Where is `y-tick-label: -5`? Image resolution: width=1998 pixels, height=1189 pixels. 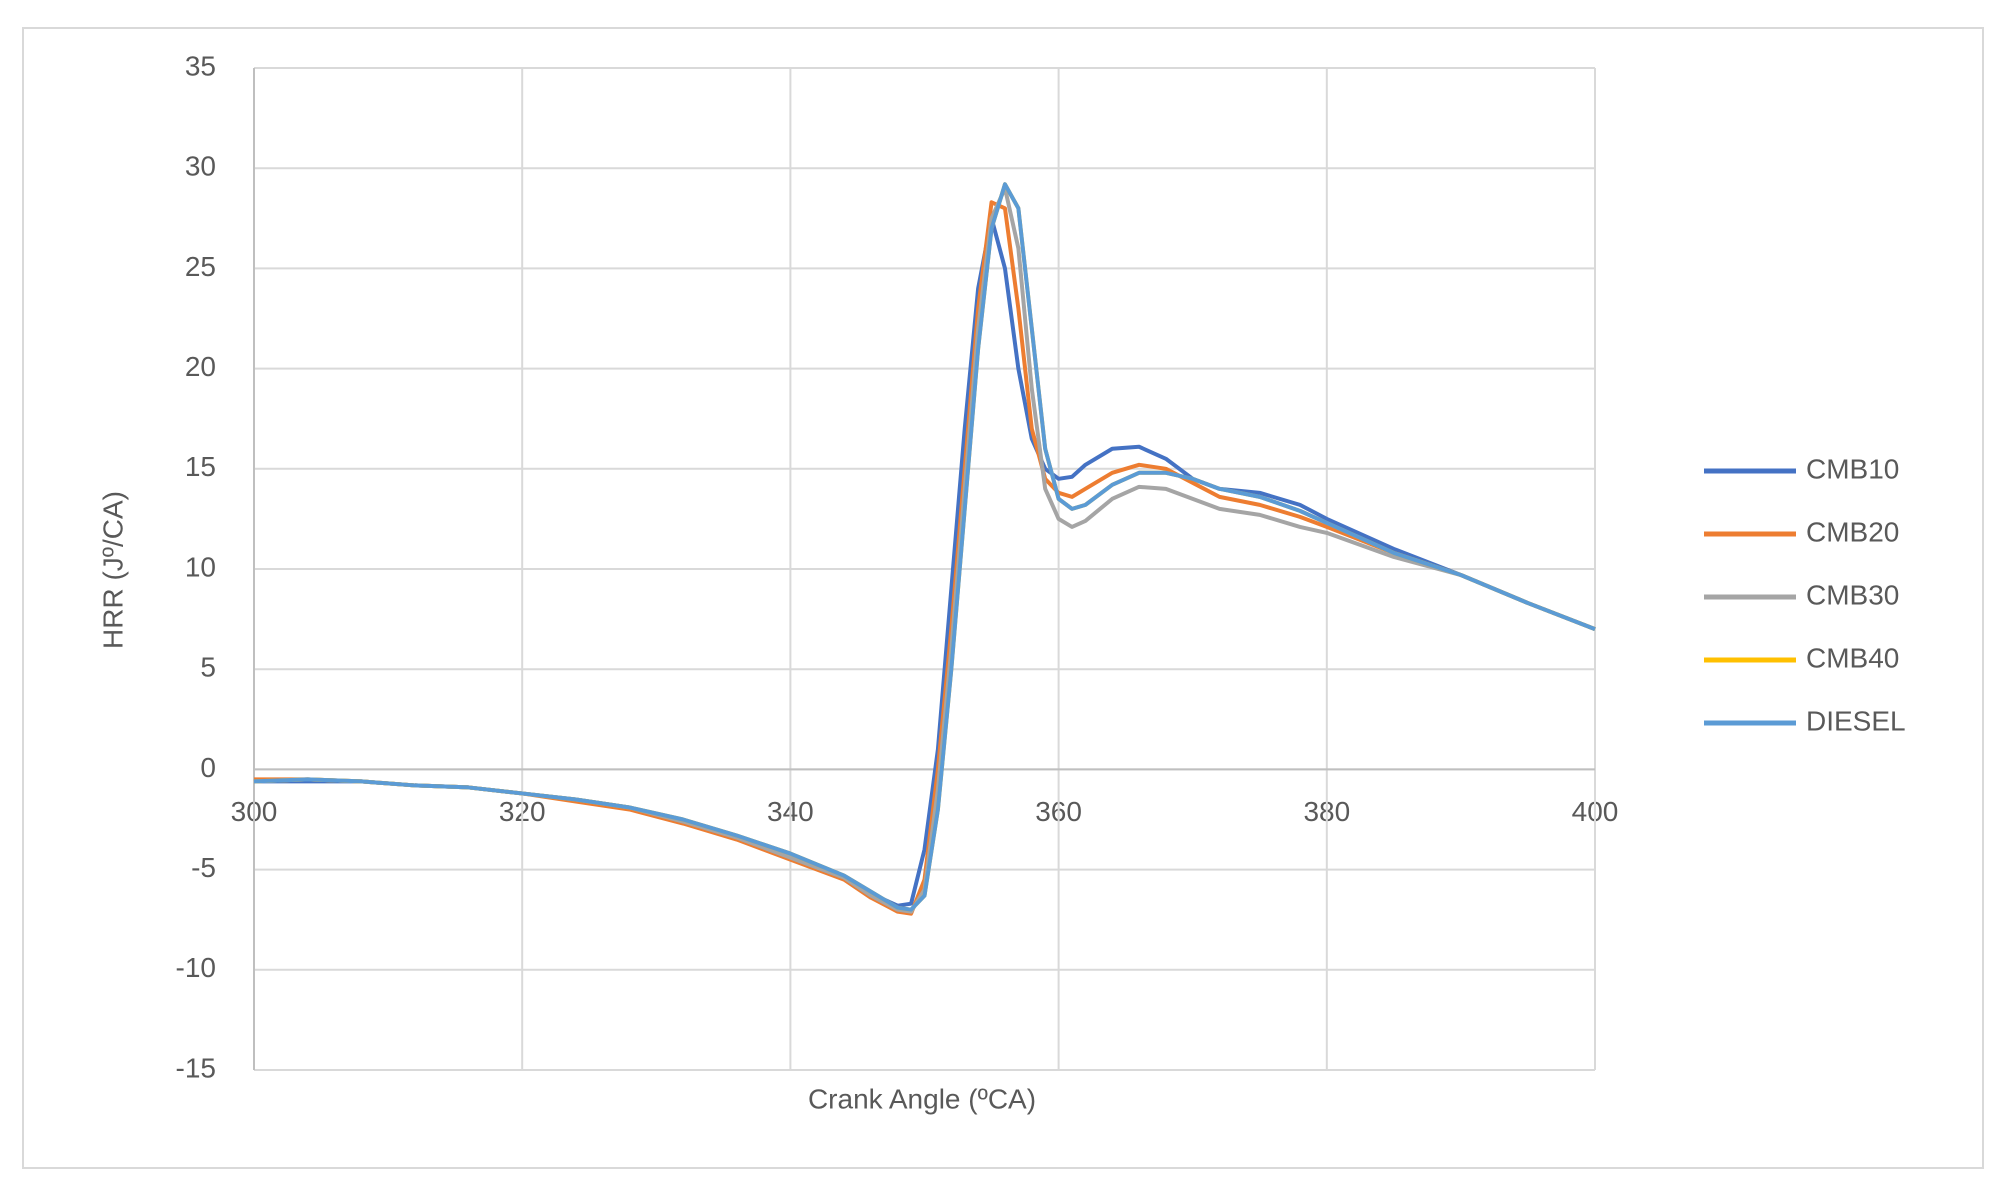 y-tick-label: -5 is located at coordinates (203, 867).